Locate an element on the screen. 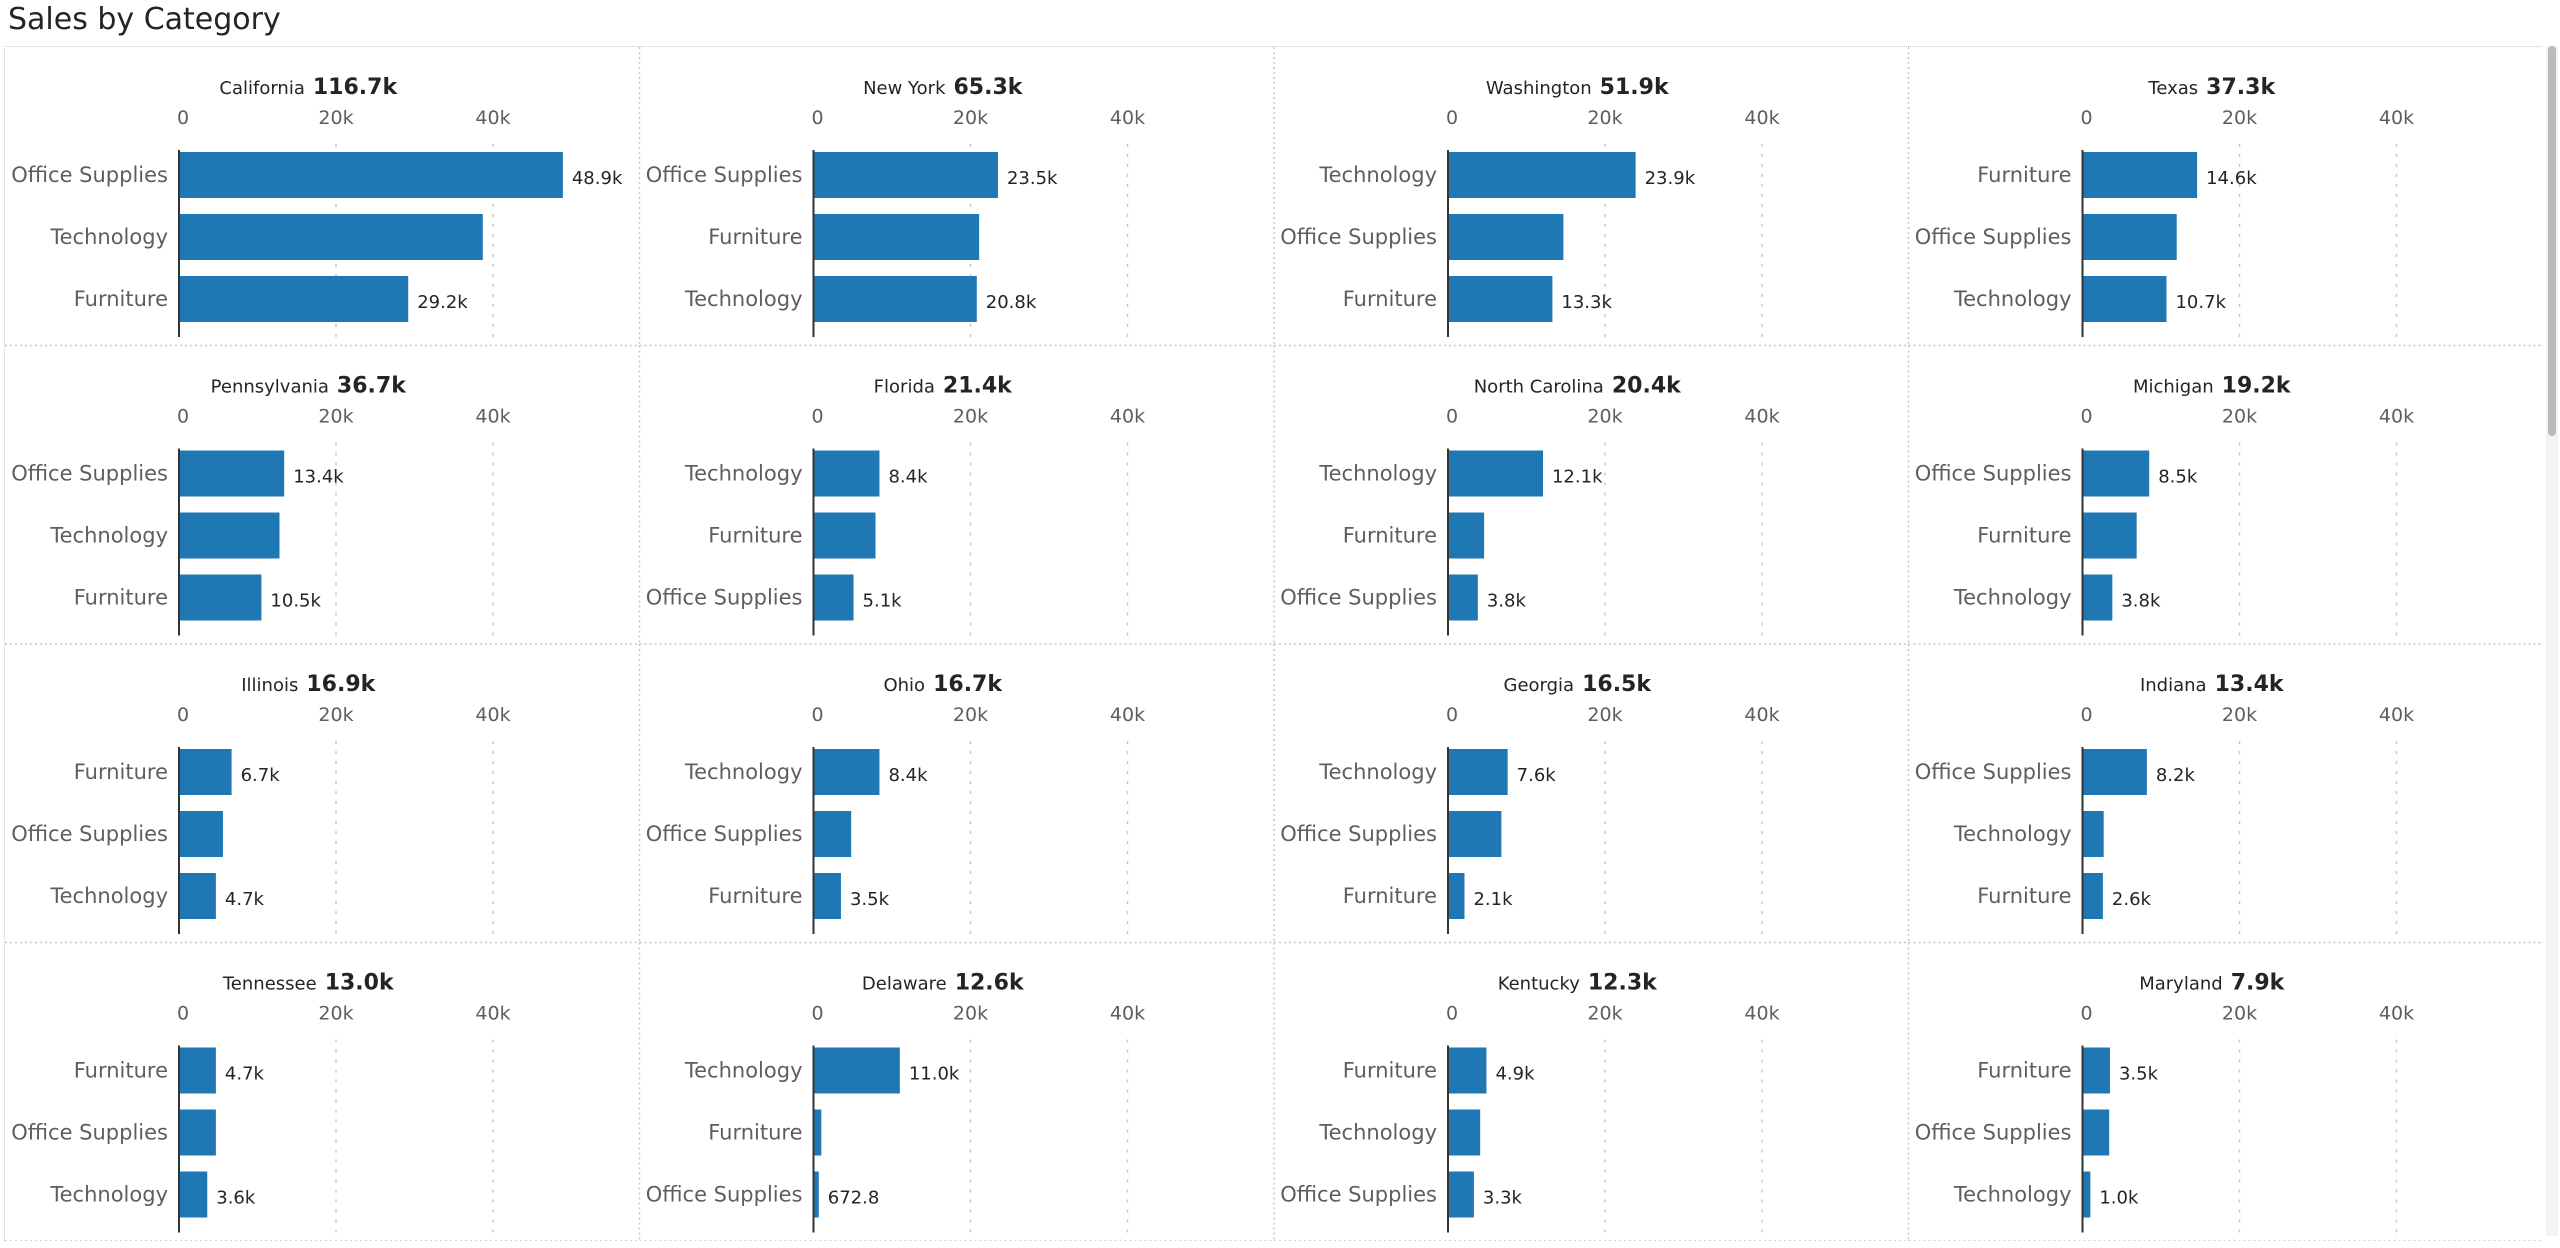  panel-title: Pennsylvania 36.7k is located at coordinates (309, 386).